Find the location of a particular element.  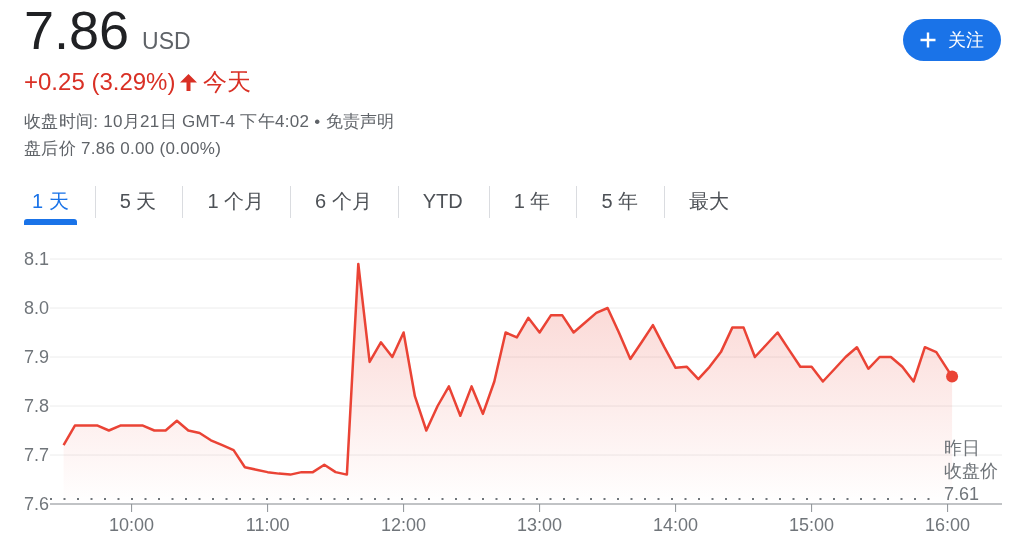

y-tick-label: 7.9 is located at coordinates (36, 357).